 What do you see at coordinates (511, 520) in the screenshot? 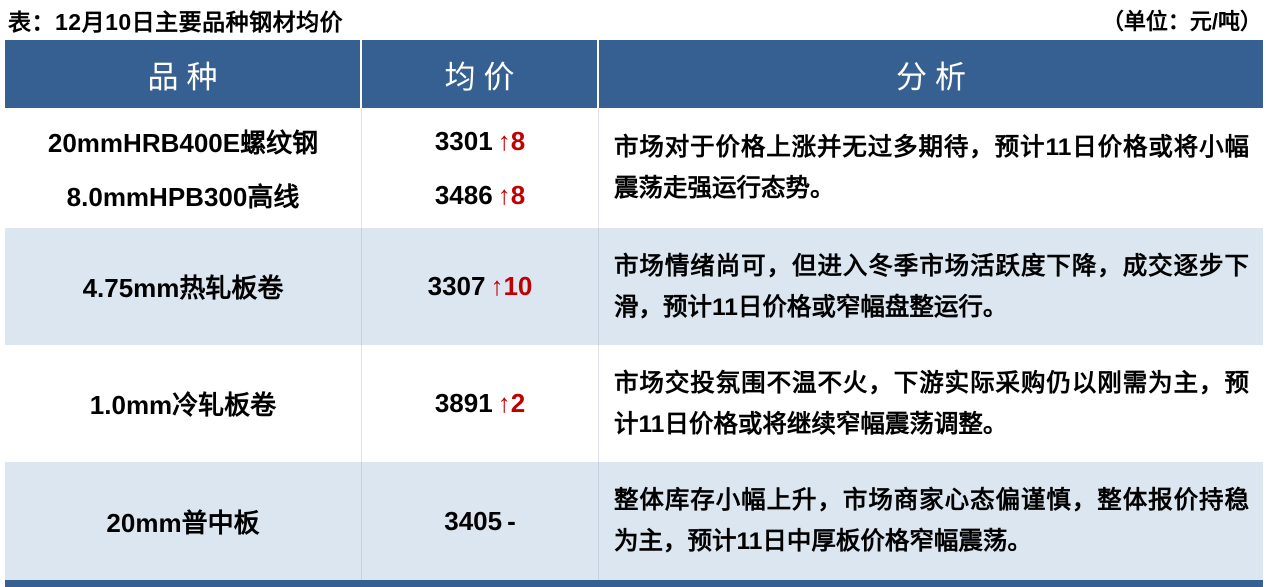
I see `price-flat-dash: -` at bounding box center [511, 520].